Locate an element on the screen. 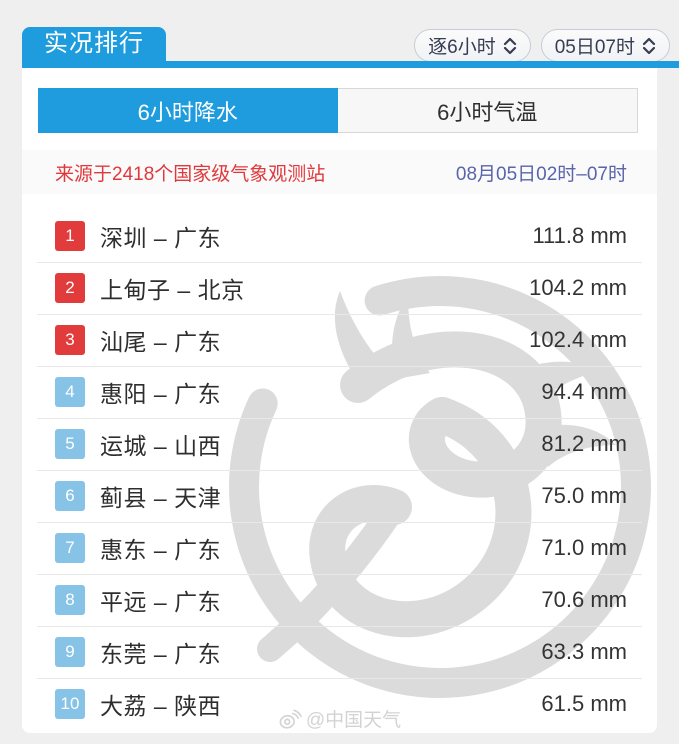  ranking-row: 3 汕尾 – 广东 102.4 mm is located at coordinates (339, 340).